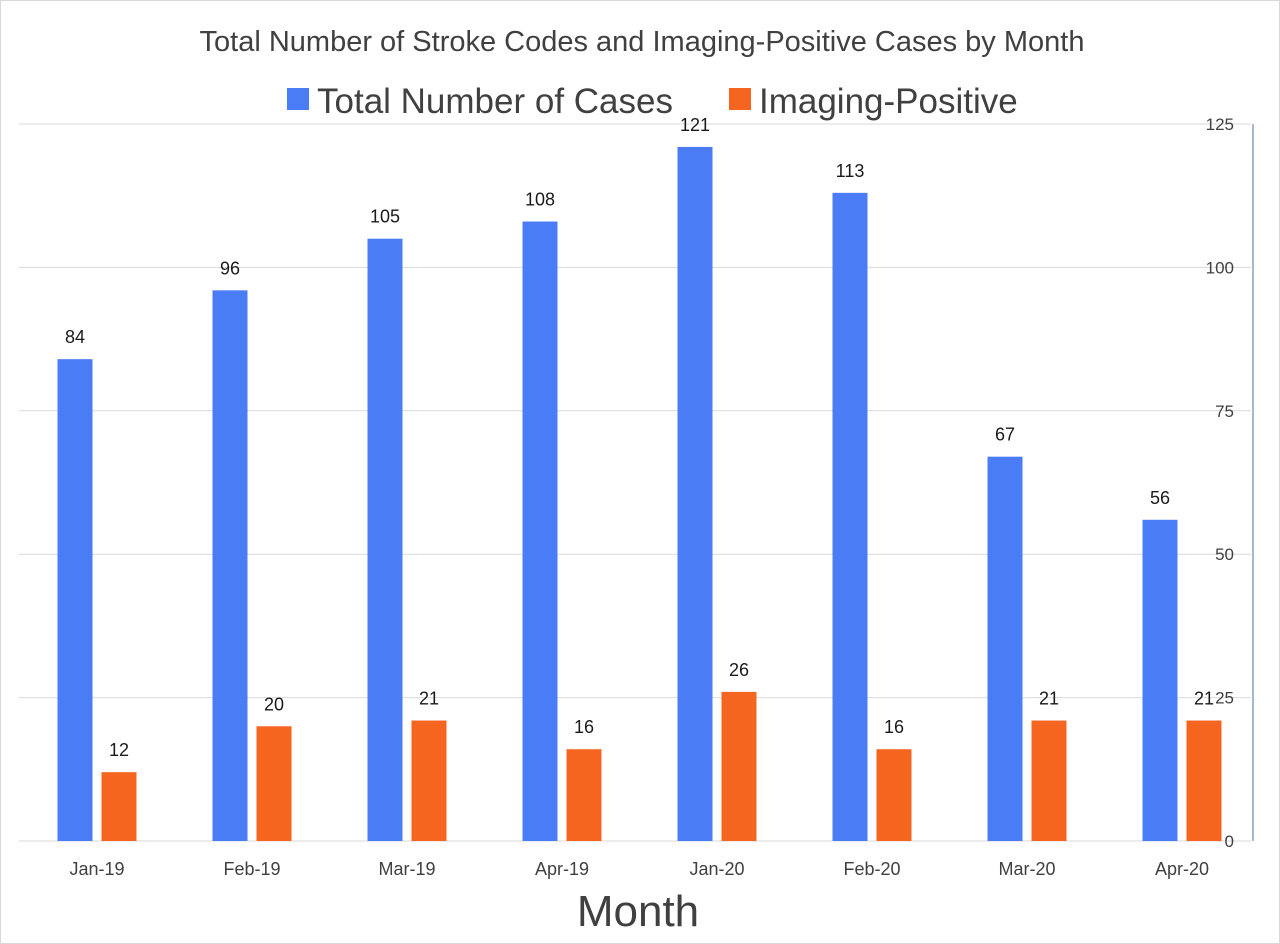 The width and height of the screenshot is (1280, 944). I want to click on legend: Total Number of Cases Imaging-Positive, so click(652, 101).